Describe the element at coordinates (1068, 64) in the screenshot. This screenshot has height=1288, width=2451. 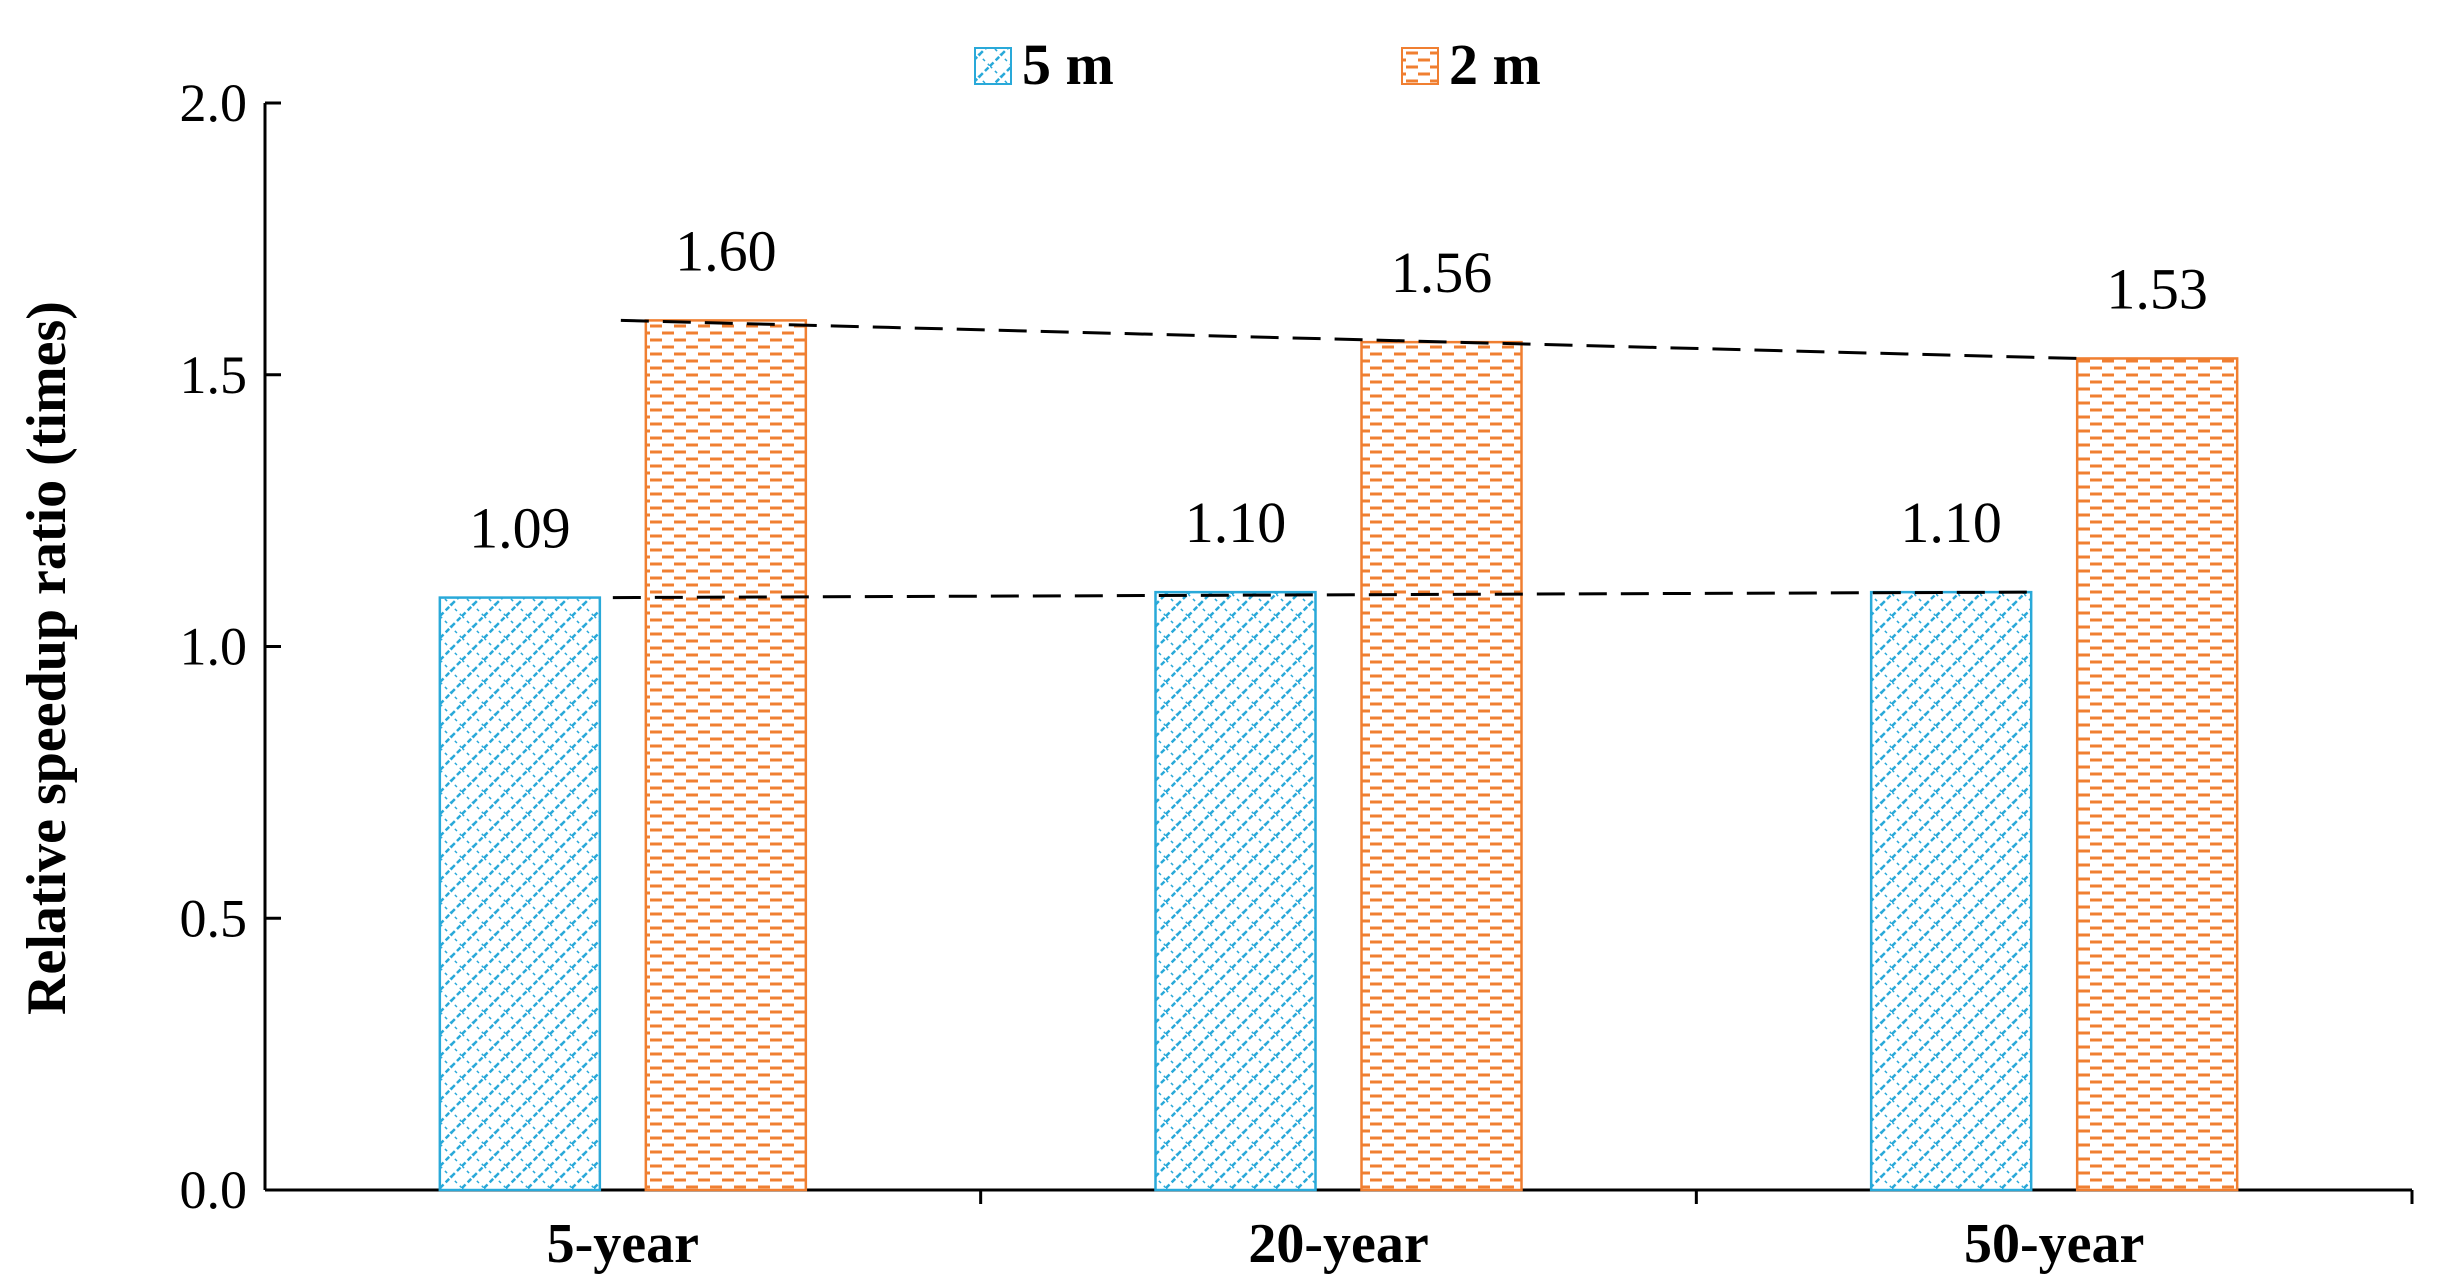
I see `legend-label-5m: 5 m` at that location.